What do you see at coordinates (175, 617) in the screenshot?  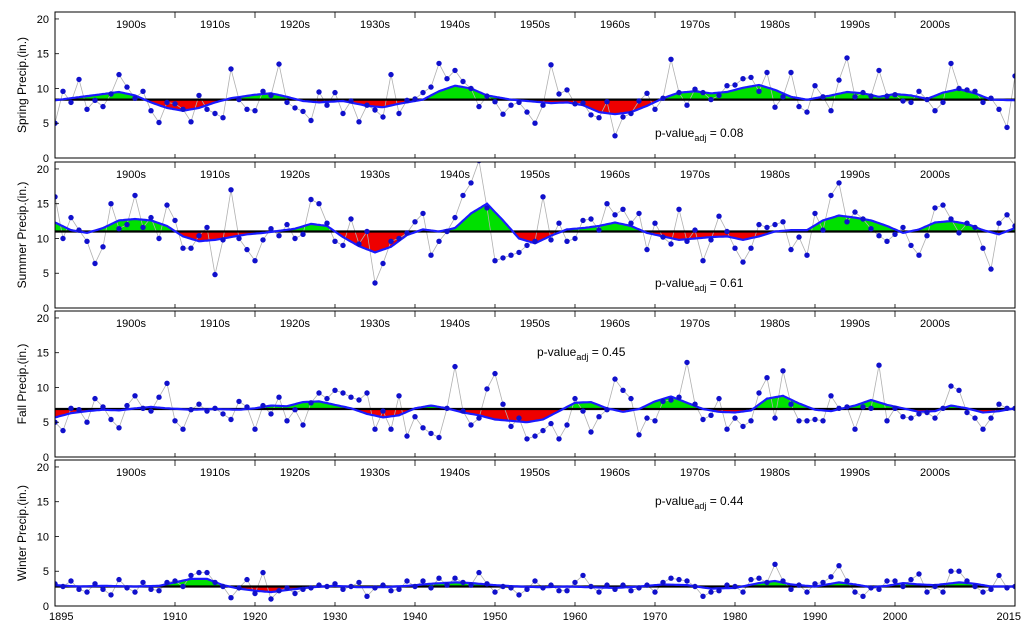 I see `x-tick-label: 1910` at bounding box center [175, 617].